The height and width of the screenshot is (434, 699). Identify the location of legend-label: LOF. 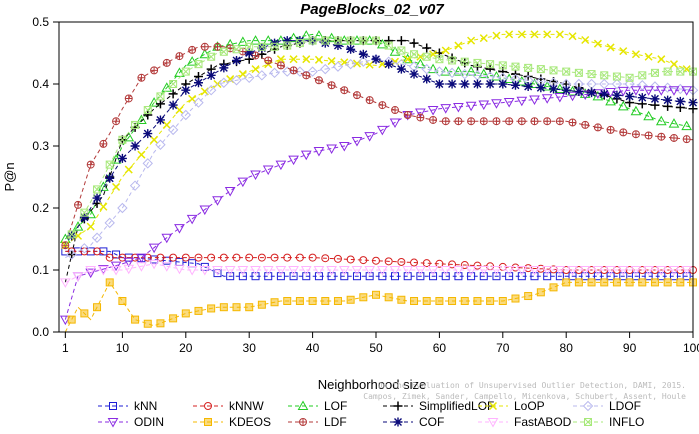
(335, 406).